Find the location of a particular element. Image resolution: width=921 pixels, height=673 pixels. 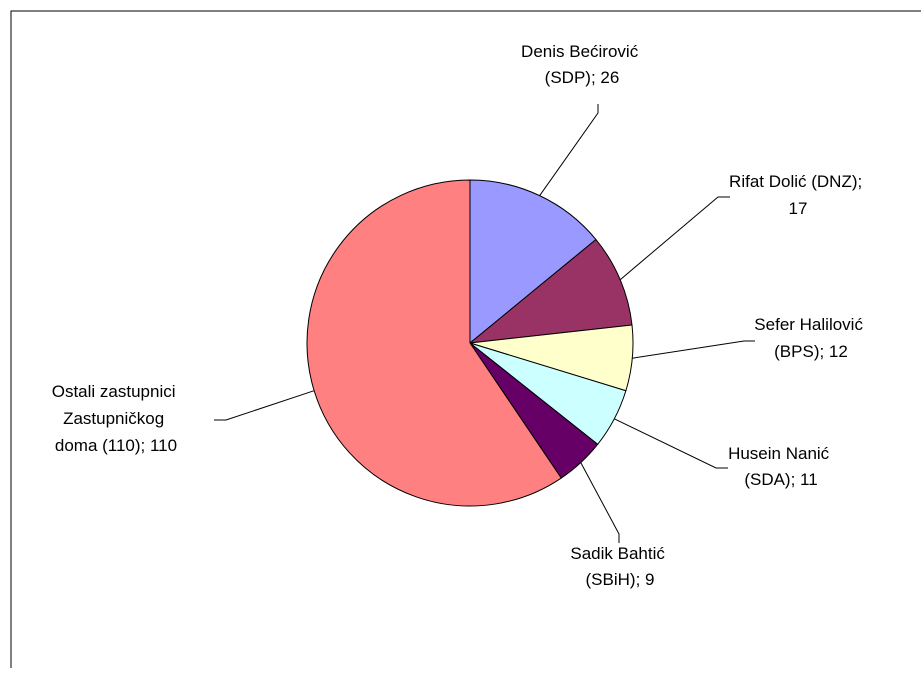

leader-line-sefer-halilovic is located at coordinates (693, 349).